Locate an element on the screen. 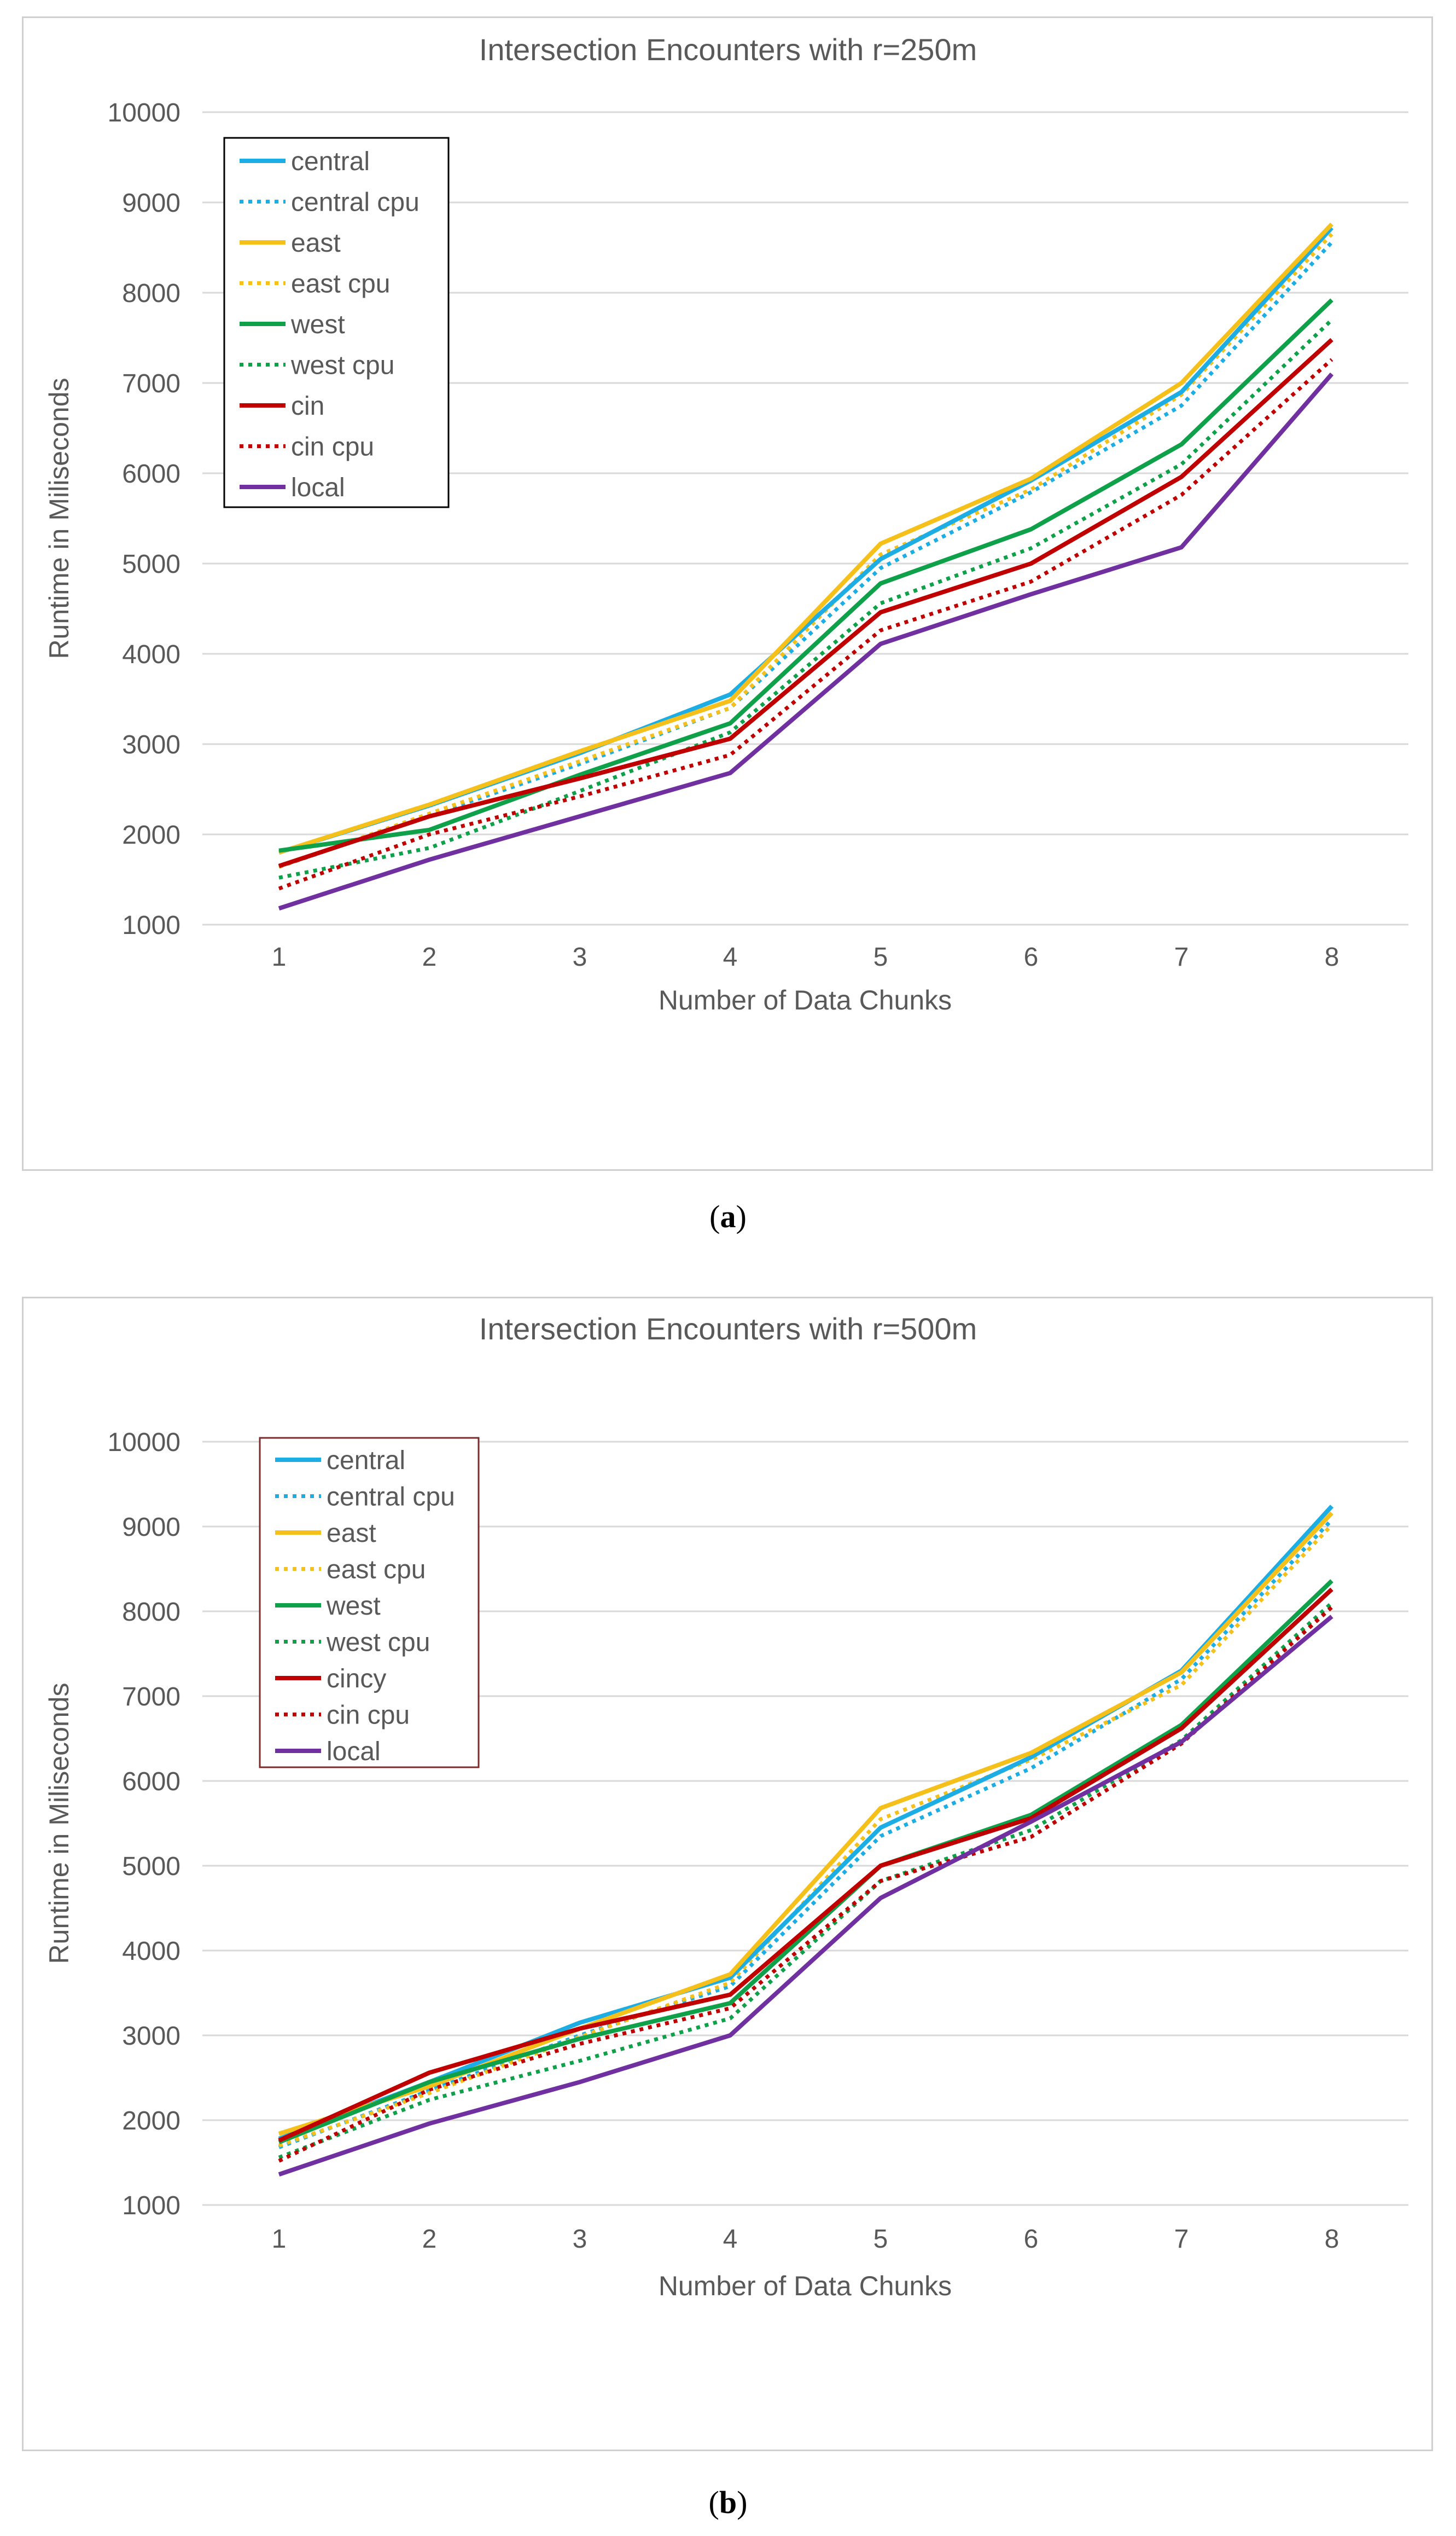 The width and height of the screenshot is (1456, 2536). chart-title: Intersection Encounters with r=250m is located at coordinates (728, 50).